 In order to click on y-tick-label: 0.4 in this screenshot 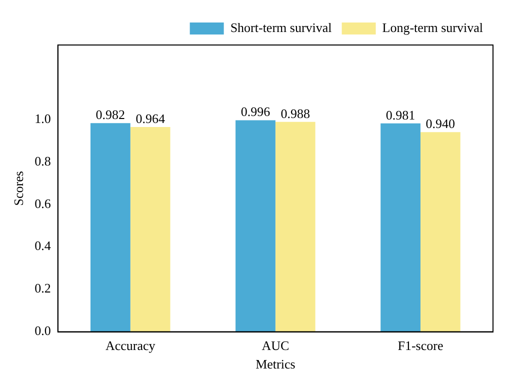, I will do `click(43, 246)`.